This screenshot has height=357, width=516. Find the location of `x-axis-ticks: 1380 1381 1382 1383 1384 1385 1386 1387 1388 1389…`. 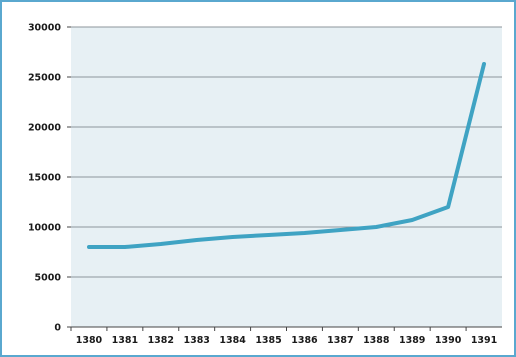

x-axis-ticks: 1380 1381 1382 1383 1384 1385 1386 1387 1388 1389… is located at coordinates (283, 336).